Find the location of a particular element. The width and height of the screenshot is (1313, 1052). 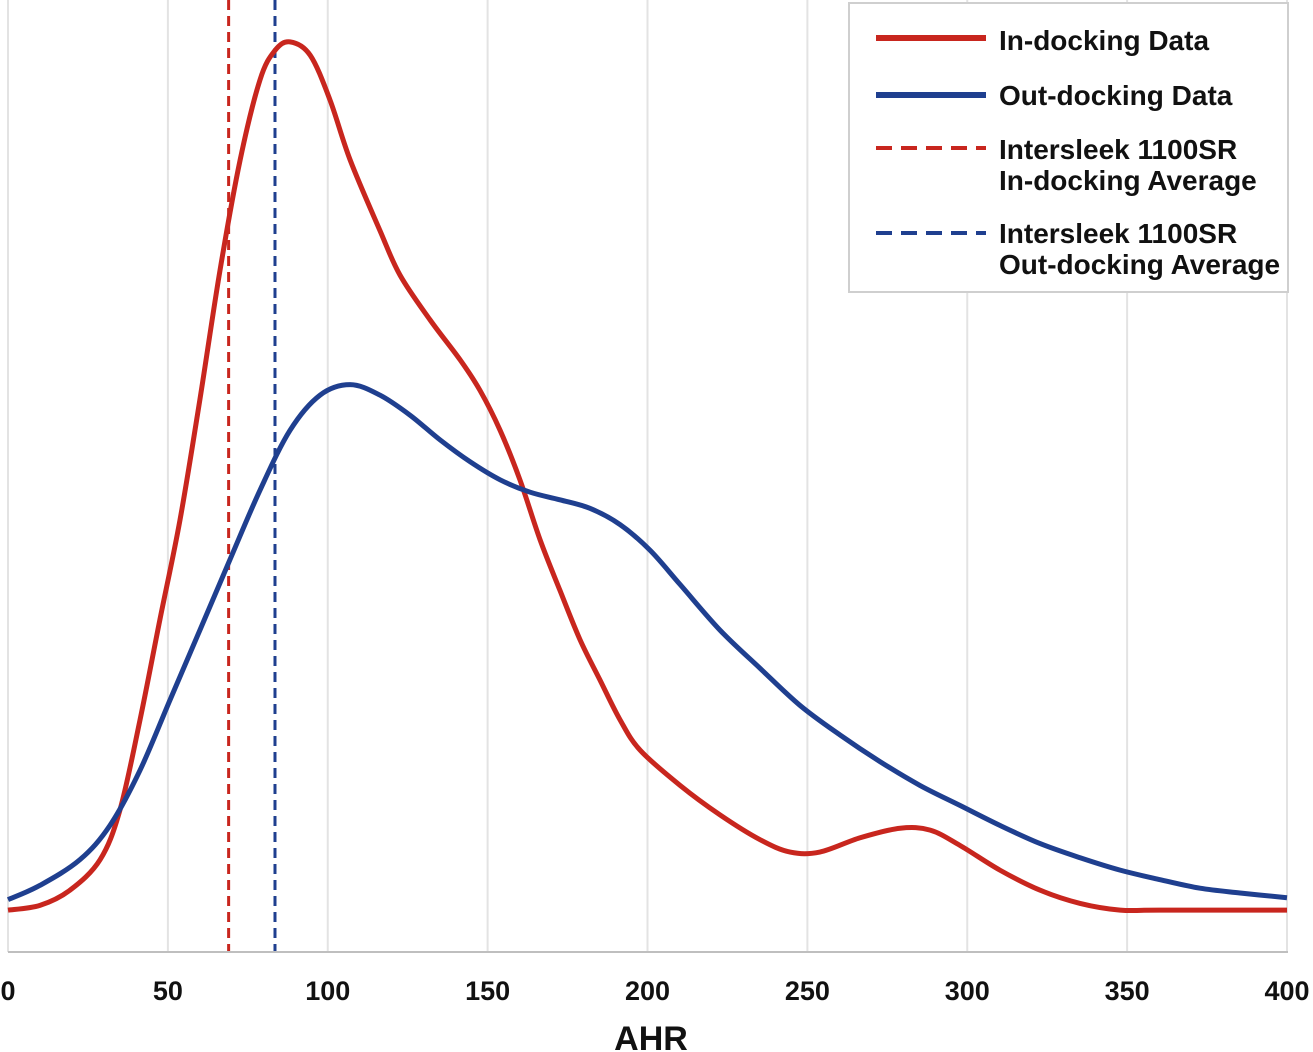

x-tick-label-300: 300 is located at coordinates (967, 991).